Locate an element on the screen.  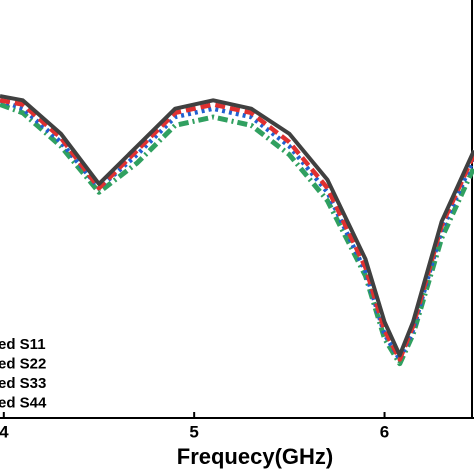
x-axis-label: Frequecy(GHz) is located at coordinates (255, 456).